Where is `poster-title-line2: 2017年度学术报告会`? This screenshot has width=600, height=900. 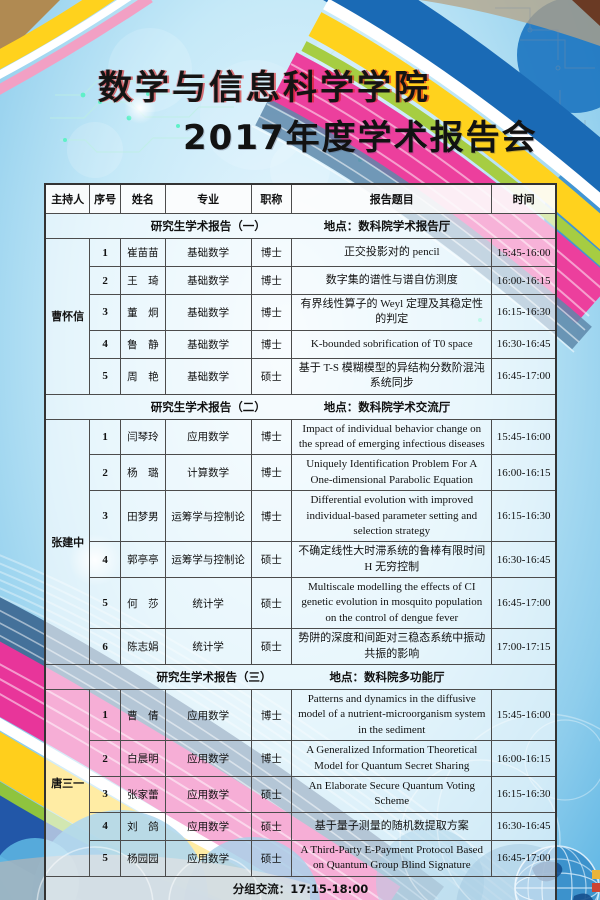 poster-title-line2: 2017年度学术报告会 is located at coordinates (360, 138).